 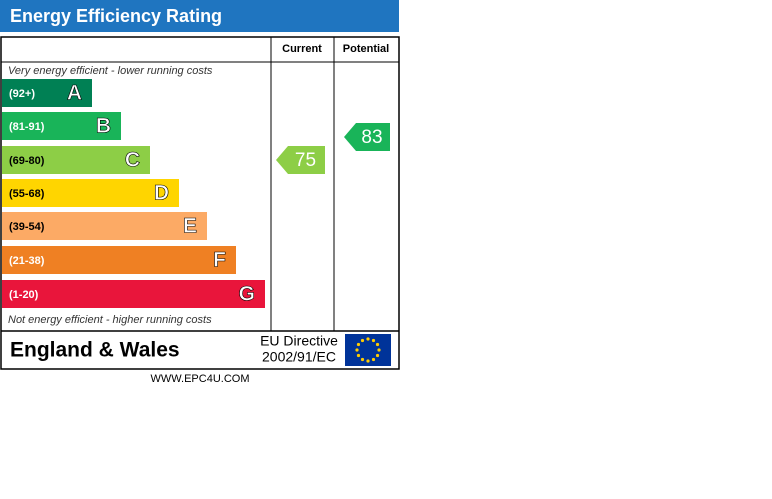 I want to click on column-header: Potential, so click(x=366, y=49).